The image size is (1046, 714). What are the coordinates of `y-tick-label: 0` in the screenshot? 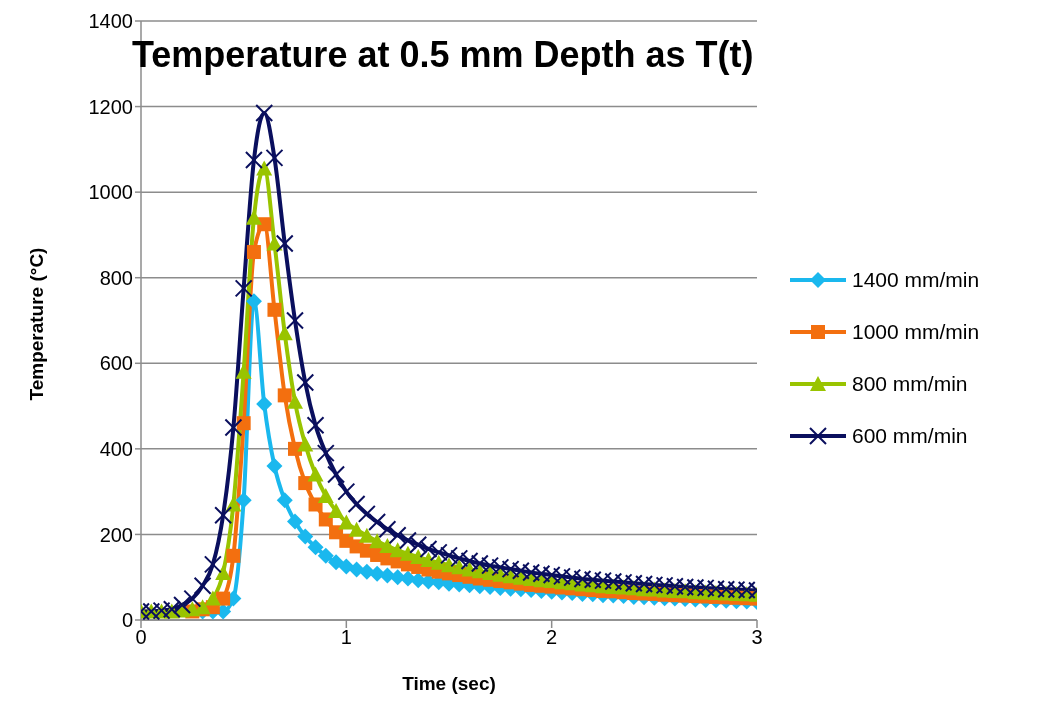 It's located at (127, 620).